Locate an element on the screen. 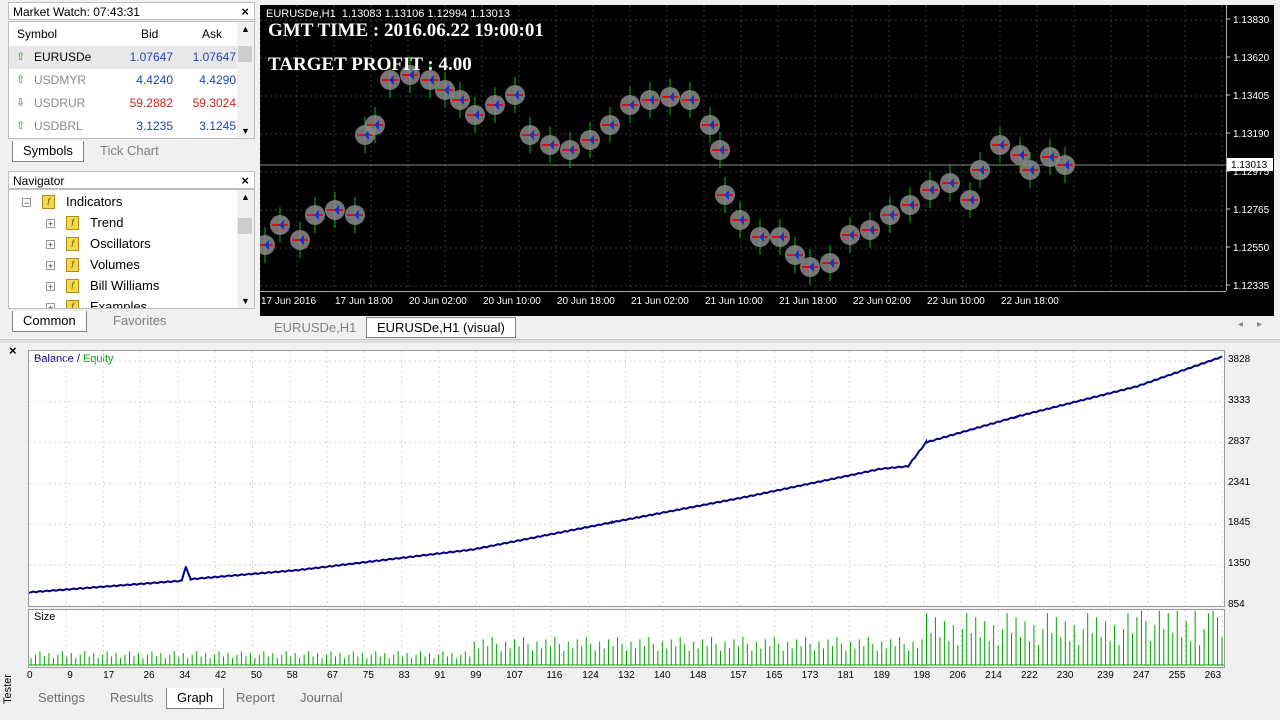 The height and width of the screenshot is (720, 1280). column-header-symbol: Symbol is located at coordinates (37, 34).